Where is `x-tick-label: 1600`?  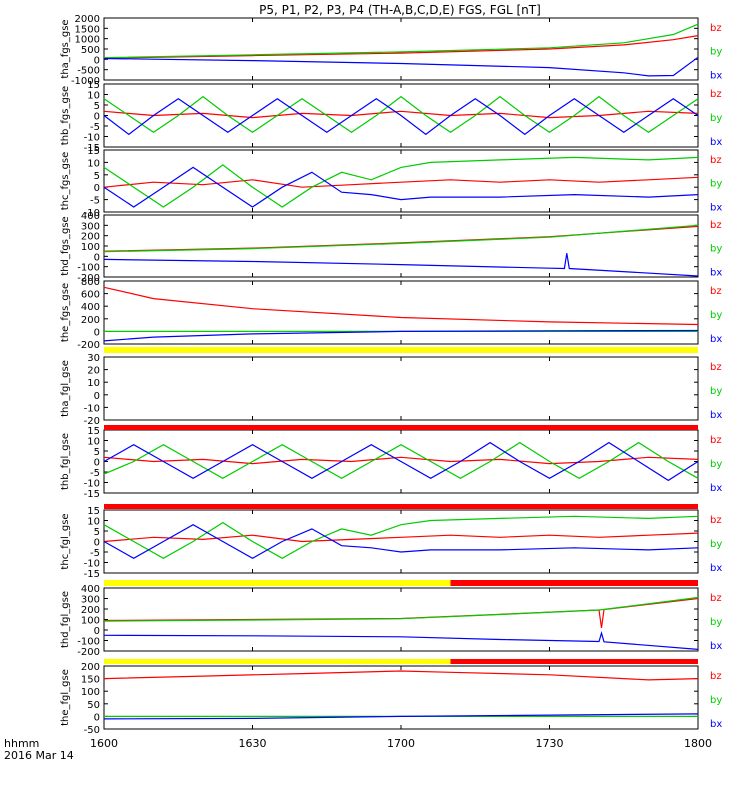
x-tick-label: 1600 is located at coordinates (104, 743).